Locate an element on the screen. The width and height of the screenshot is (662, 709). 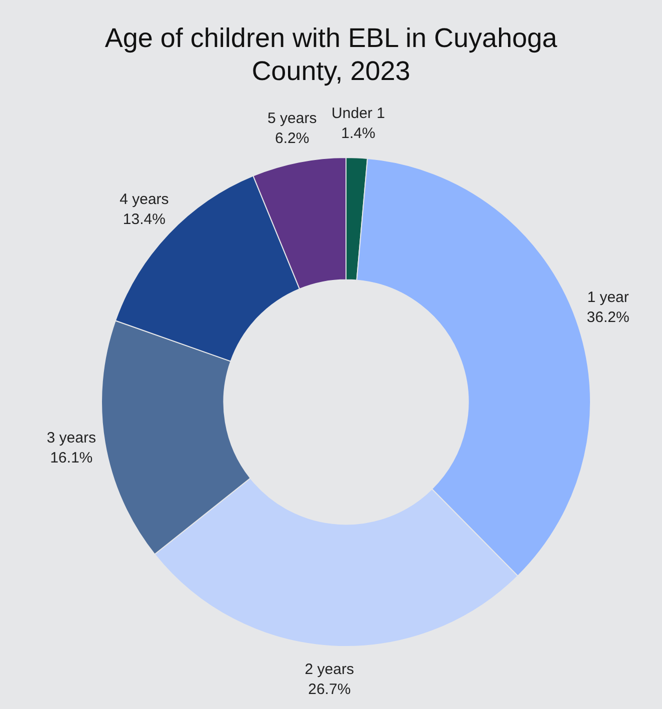
slice-label: 5 years is located at coordinates (292, 118).